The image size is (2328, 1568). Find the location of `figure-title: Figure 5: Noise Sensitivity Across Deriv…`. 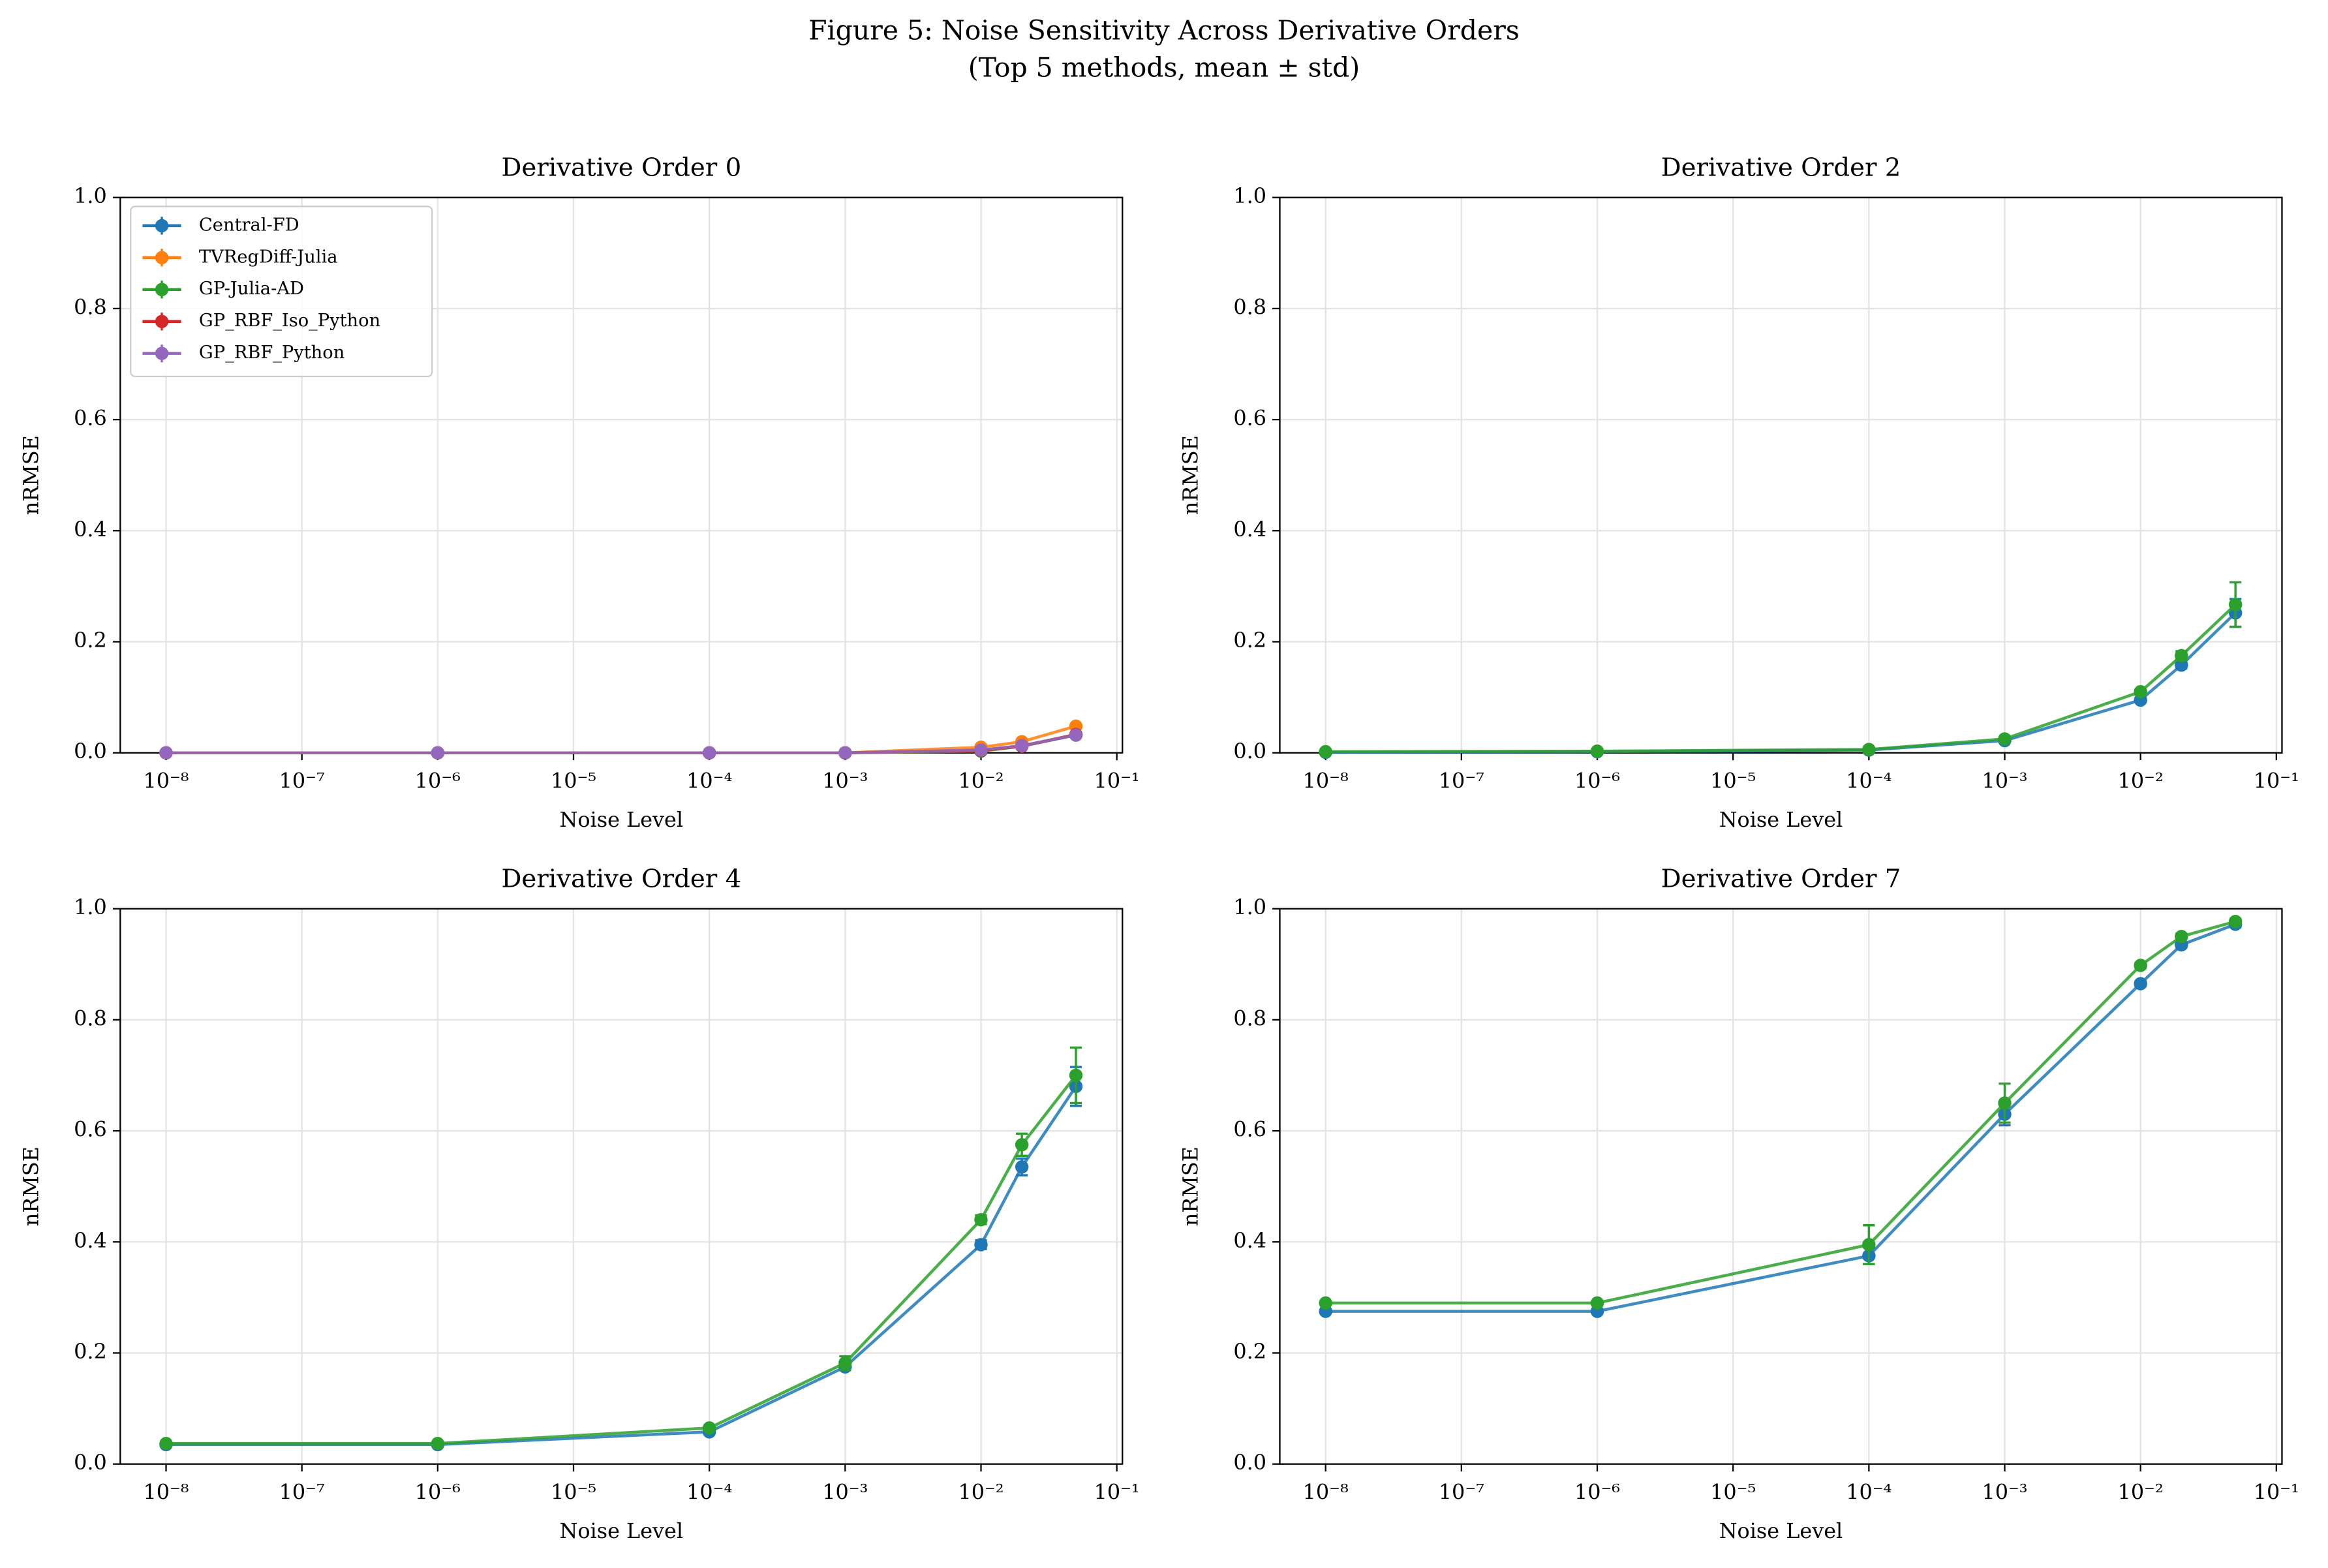

figure-title: Figure 5: Noise Sensitivity Across Deriv… is located at coordinates (1164, 30).